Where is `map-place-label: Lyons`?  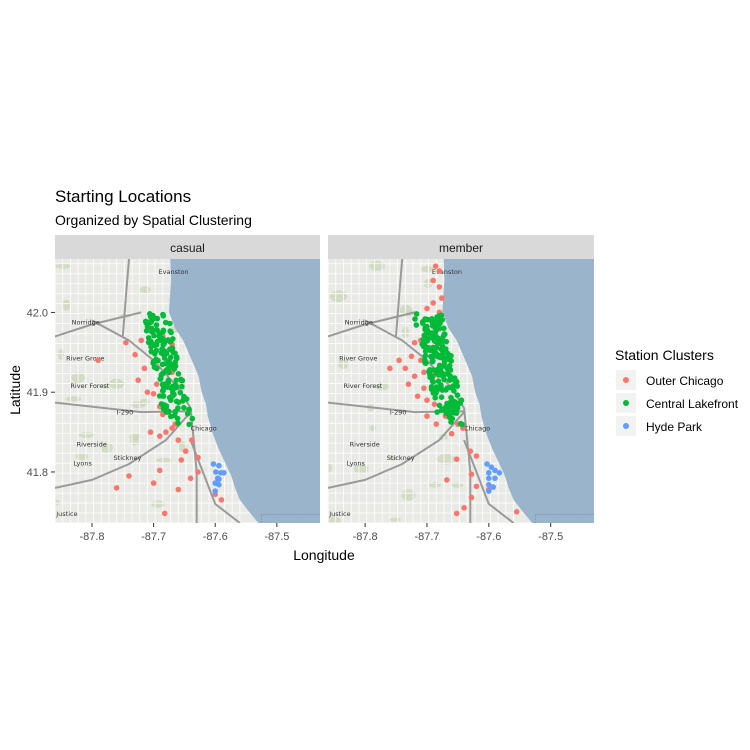
map-place-label: Lyons is located at coordinates (356, 464).